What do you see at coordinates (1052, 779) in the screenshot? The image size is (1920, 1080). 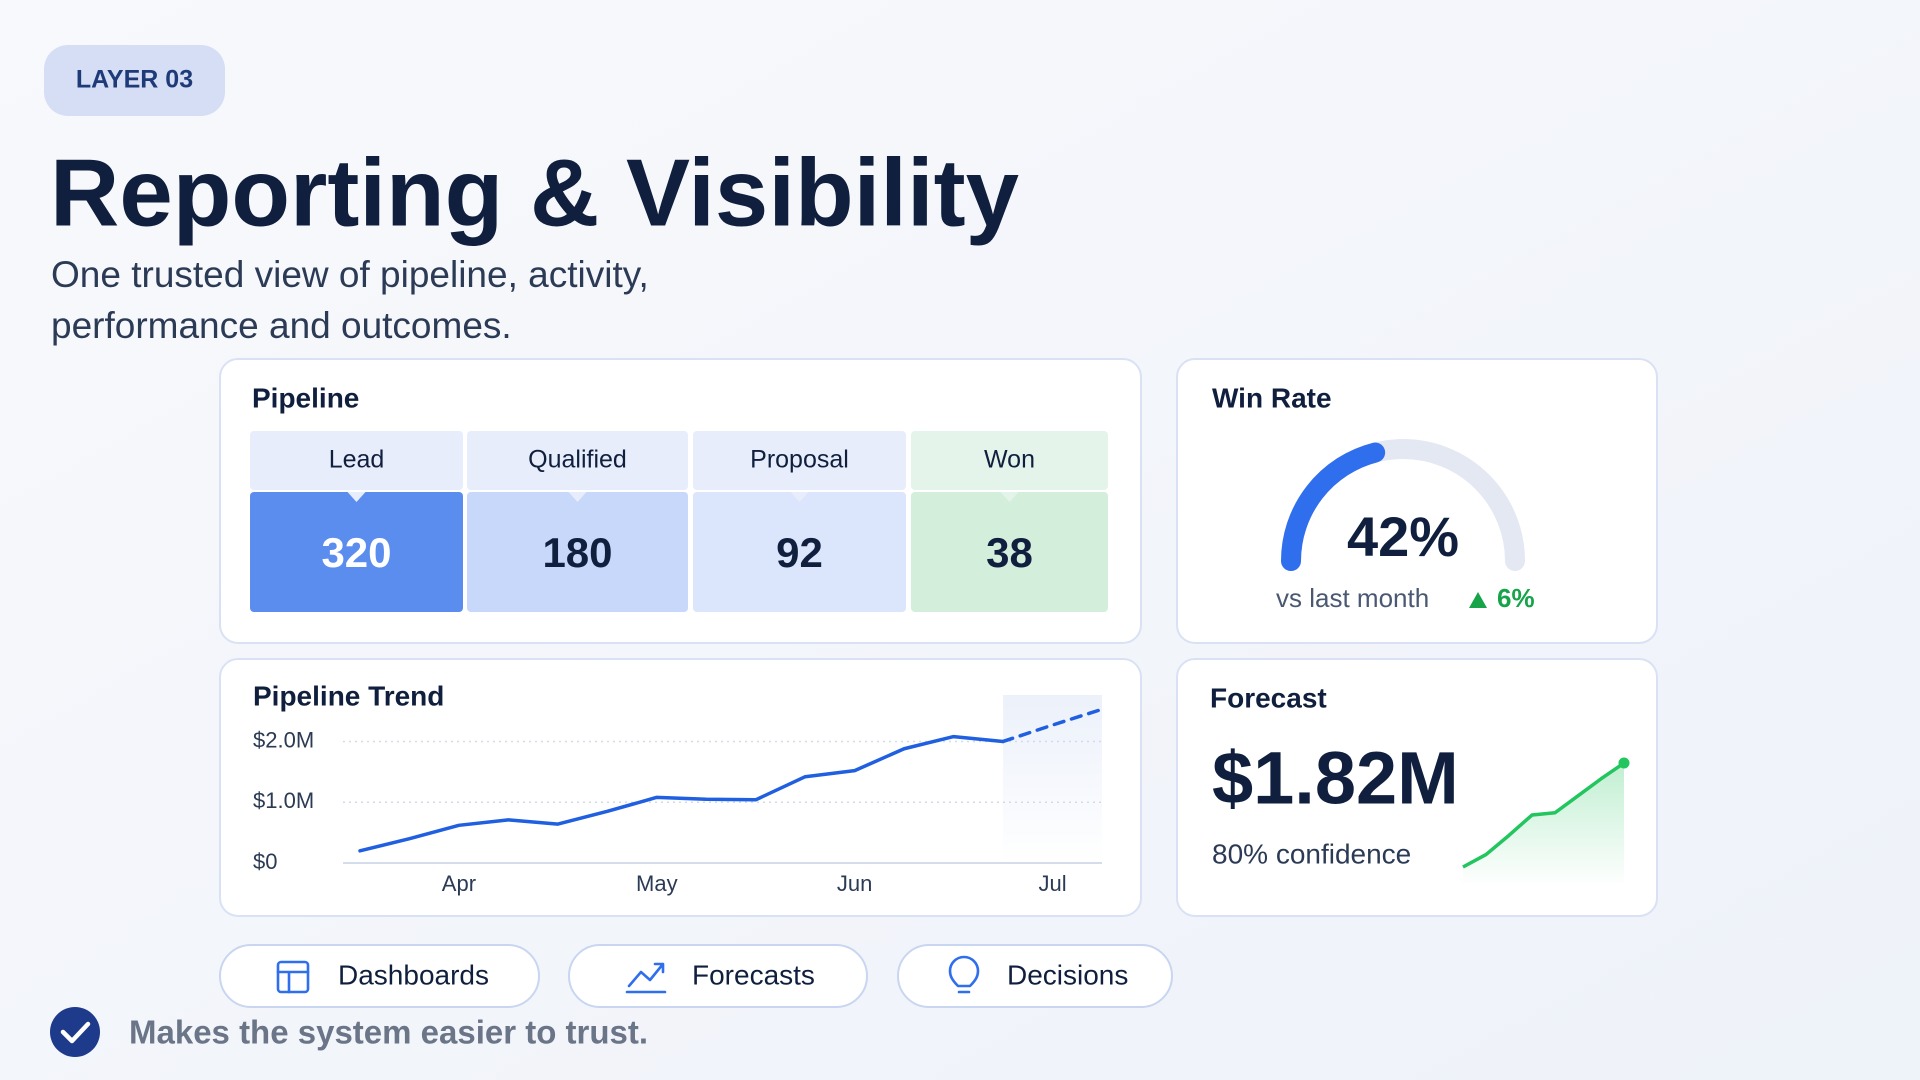 I see `forecast-zone` at bounding box center [1052, 779].